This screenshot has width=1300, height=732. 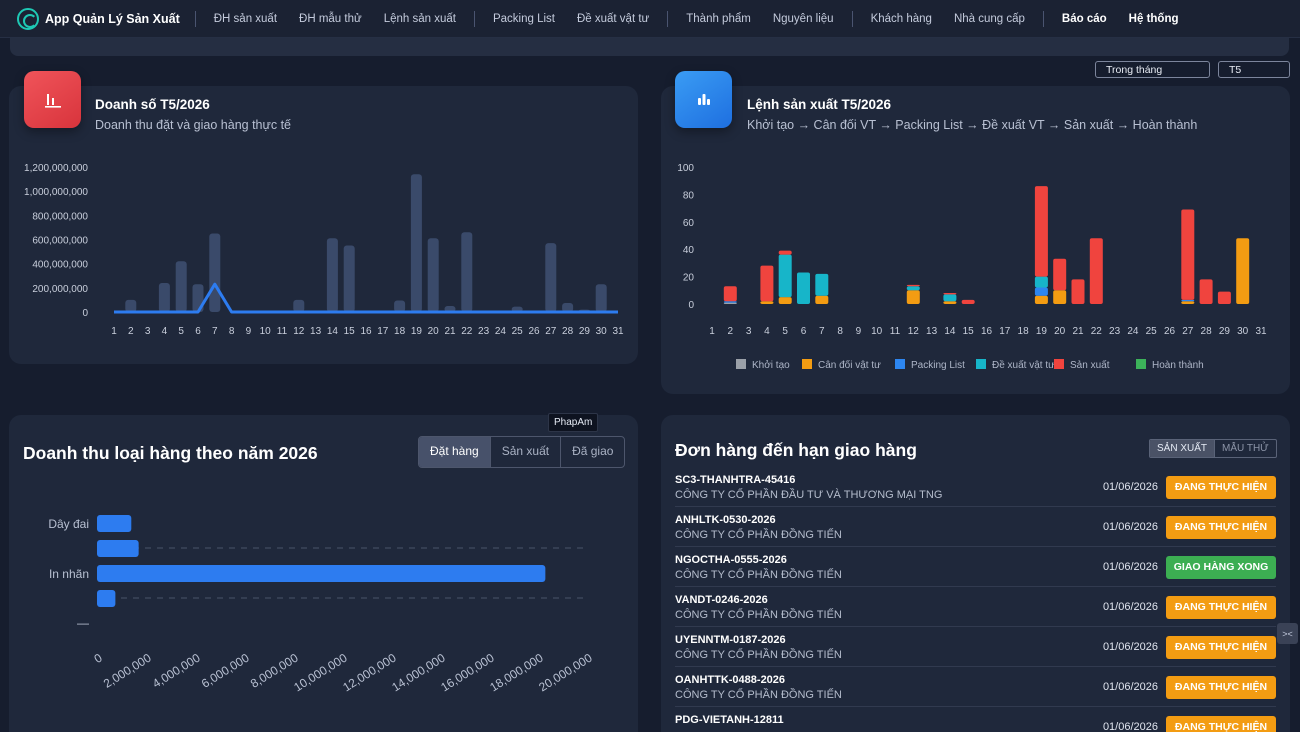 I want to click on nav-item: Khách hàng, so click(x=901, y=18).